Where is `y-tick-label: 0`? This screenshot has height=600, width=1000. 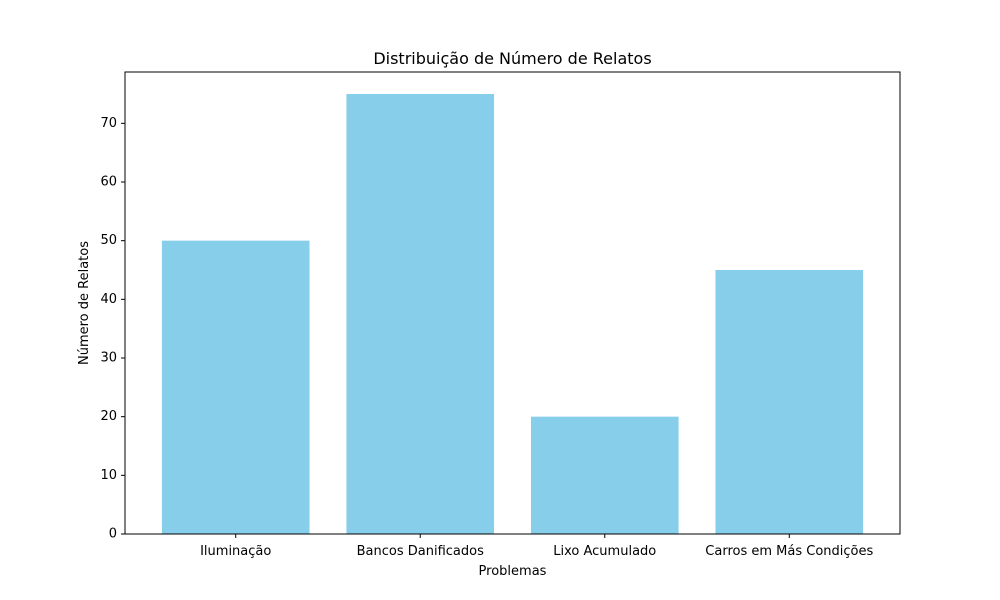
y-tick-label: 0 is located at coordinates (113, 534).